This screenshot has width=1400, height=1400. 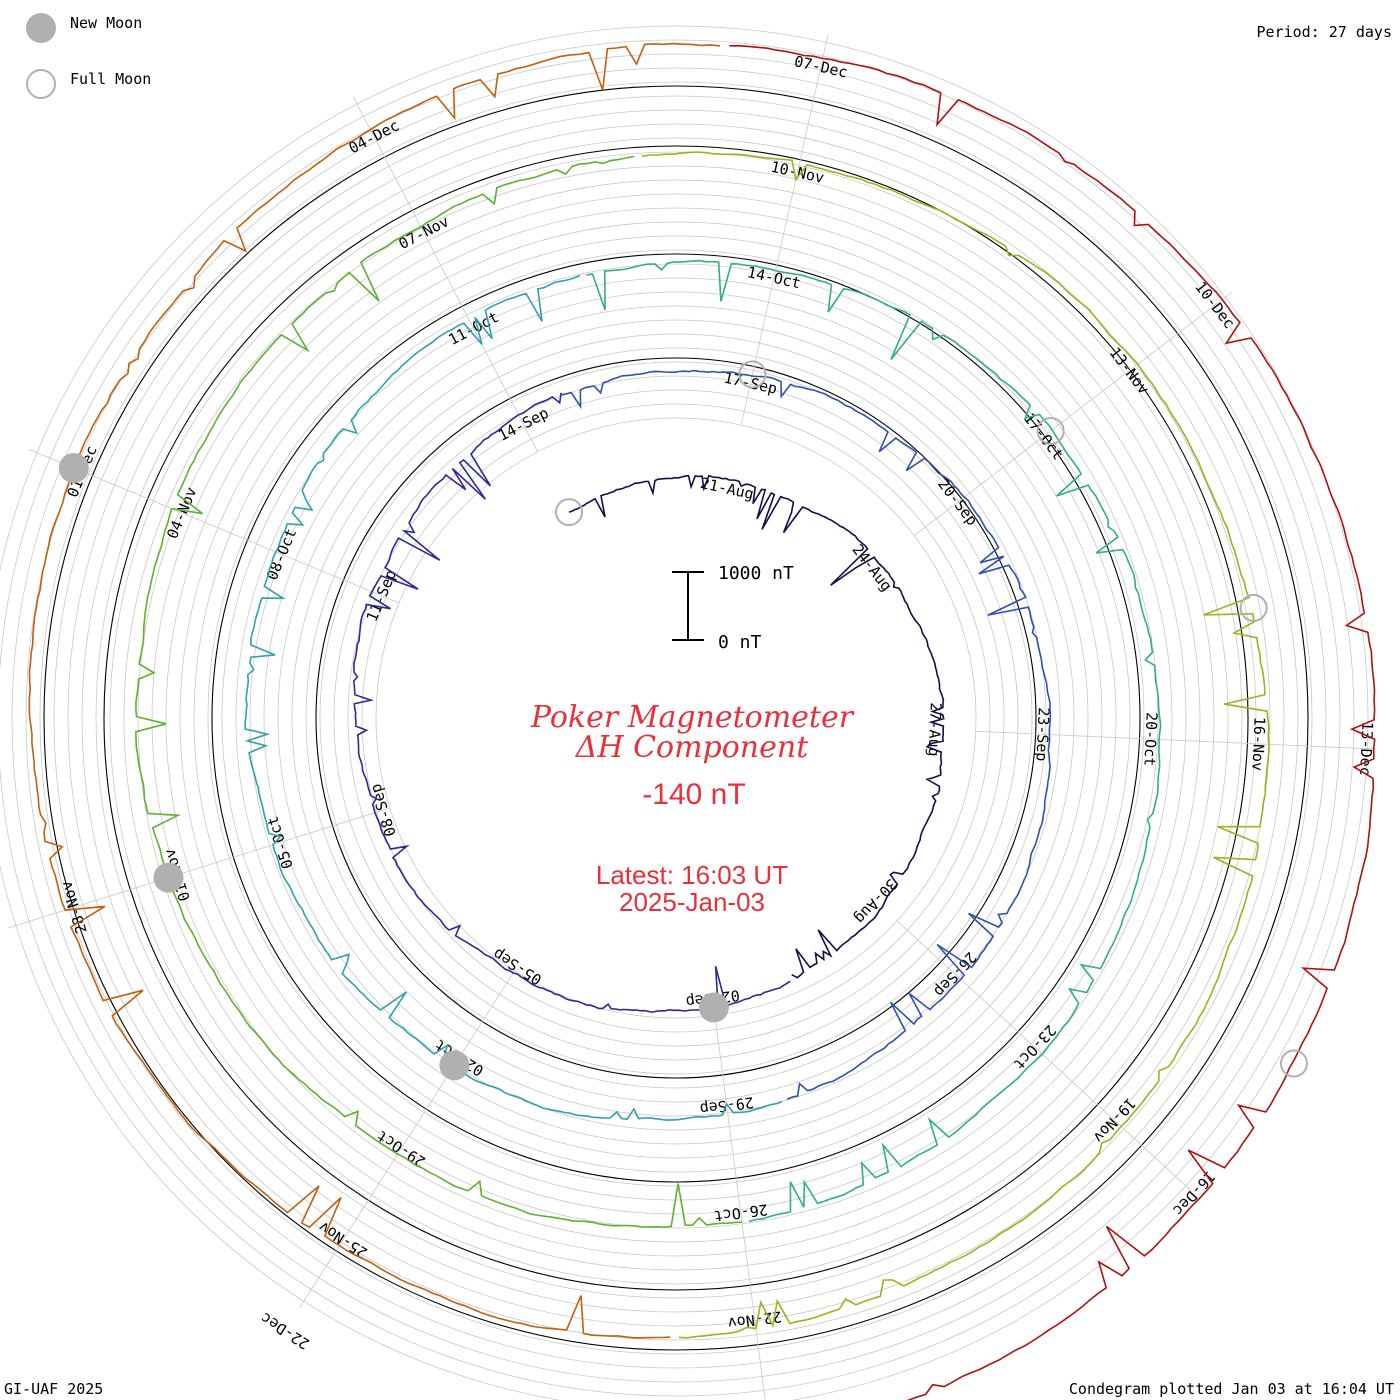 What do you see at coordinates (820, 66) in the screenshot?
I see `date-label: 07-Dec` at bounding box center [820, 66].